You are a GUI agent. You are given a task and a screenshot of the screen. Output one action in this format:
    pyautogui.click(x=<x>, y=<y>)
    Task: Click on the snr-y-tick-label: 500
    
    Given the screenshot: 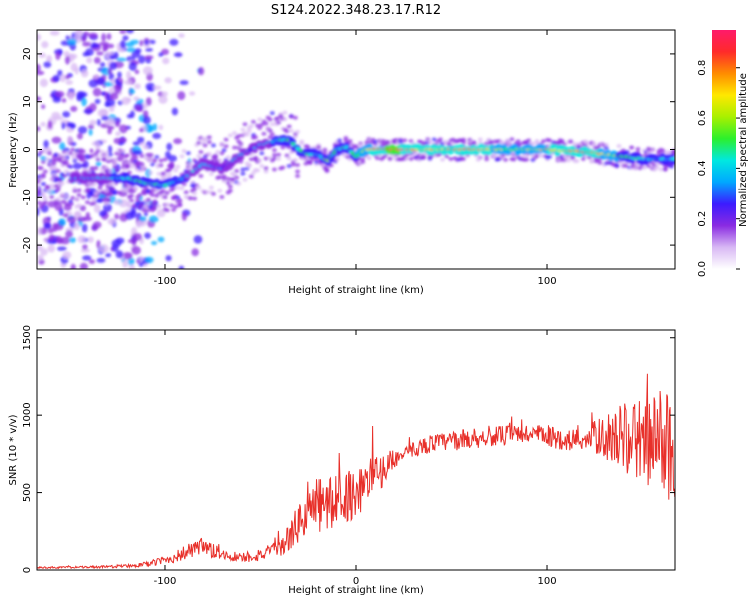 What is the action you would take?
    pyautogui.click(x=27, y=492)
    